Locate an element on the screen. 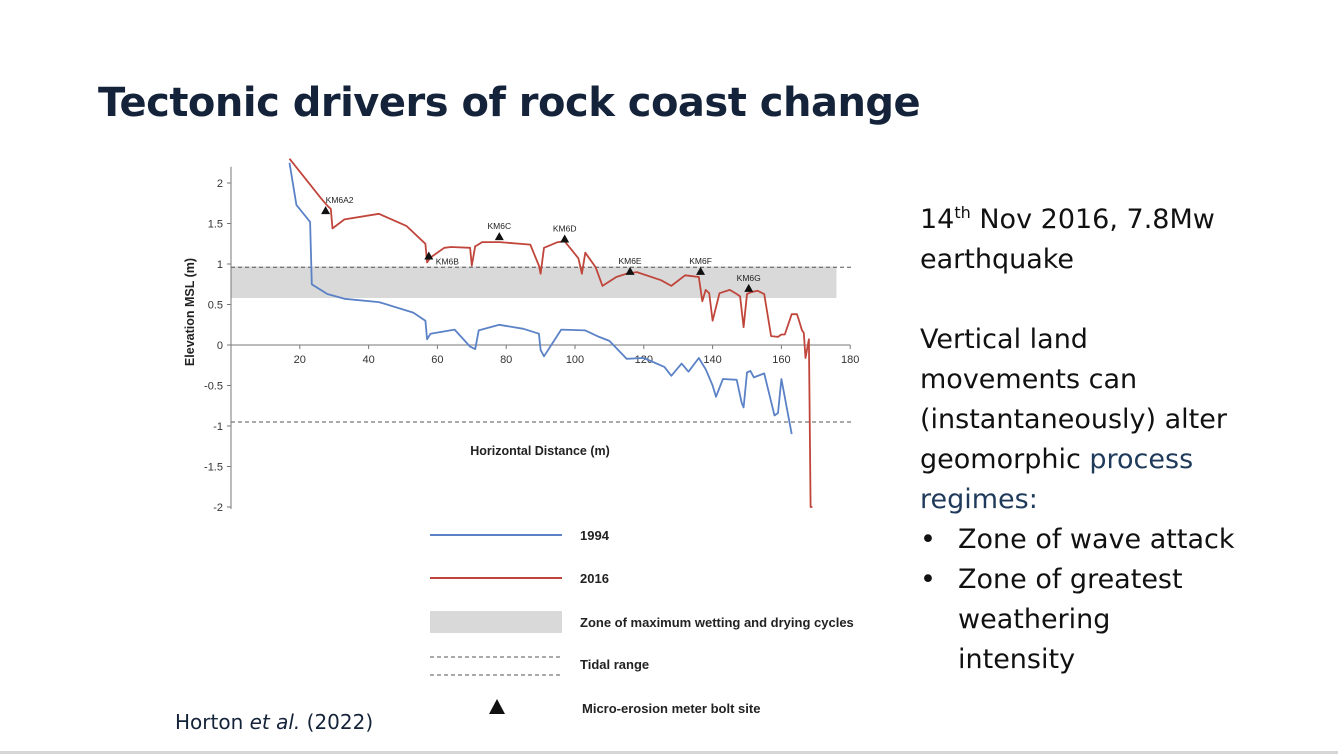 The height and width of the screenshot is (755, 1338). para-line-3: (instantaneously) alter is located at coordinates (1073, 419).